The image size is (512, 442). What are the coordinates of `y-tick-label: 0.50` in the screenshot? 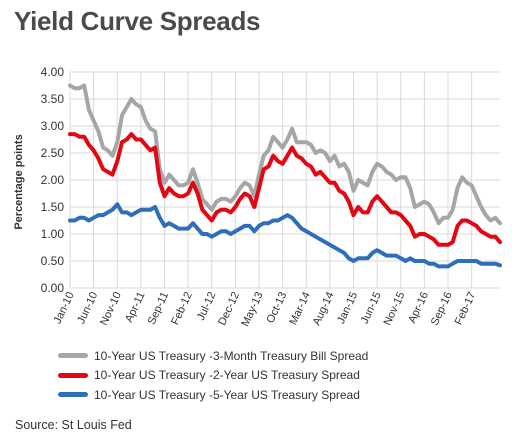 It's located at (53, 261).